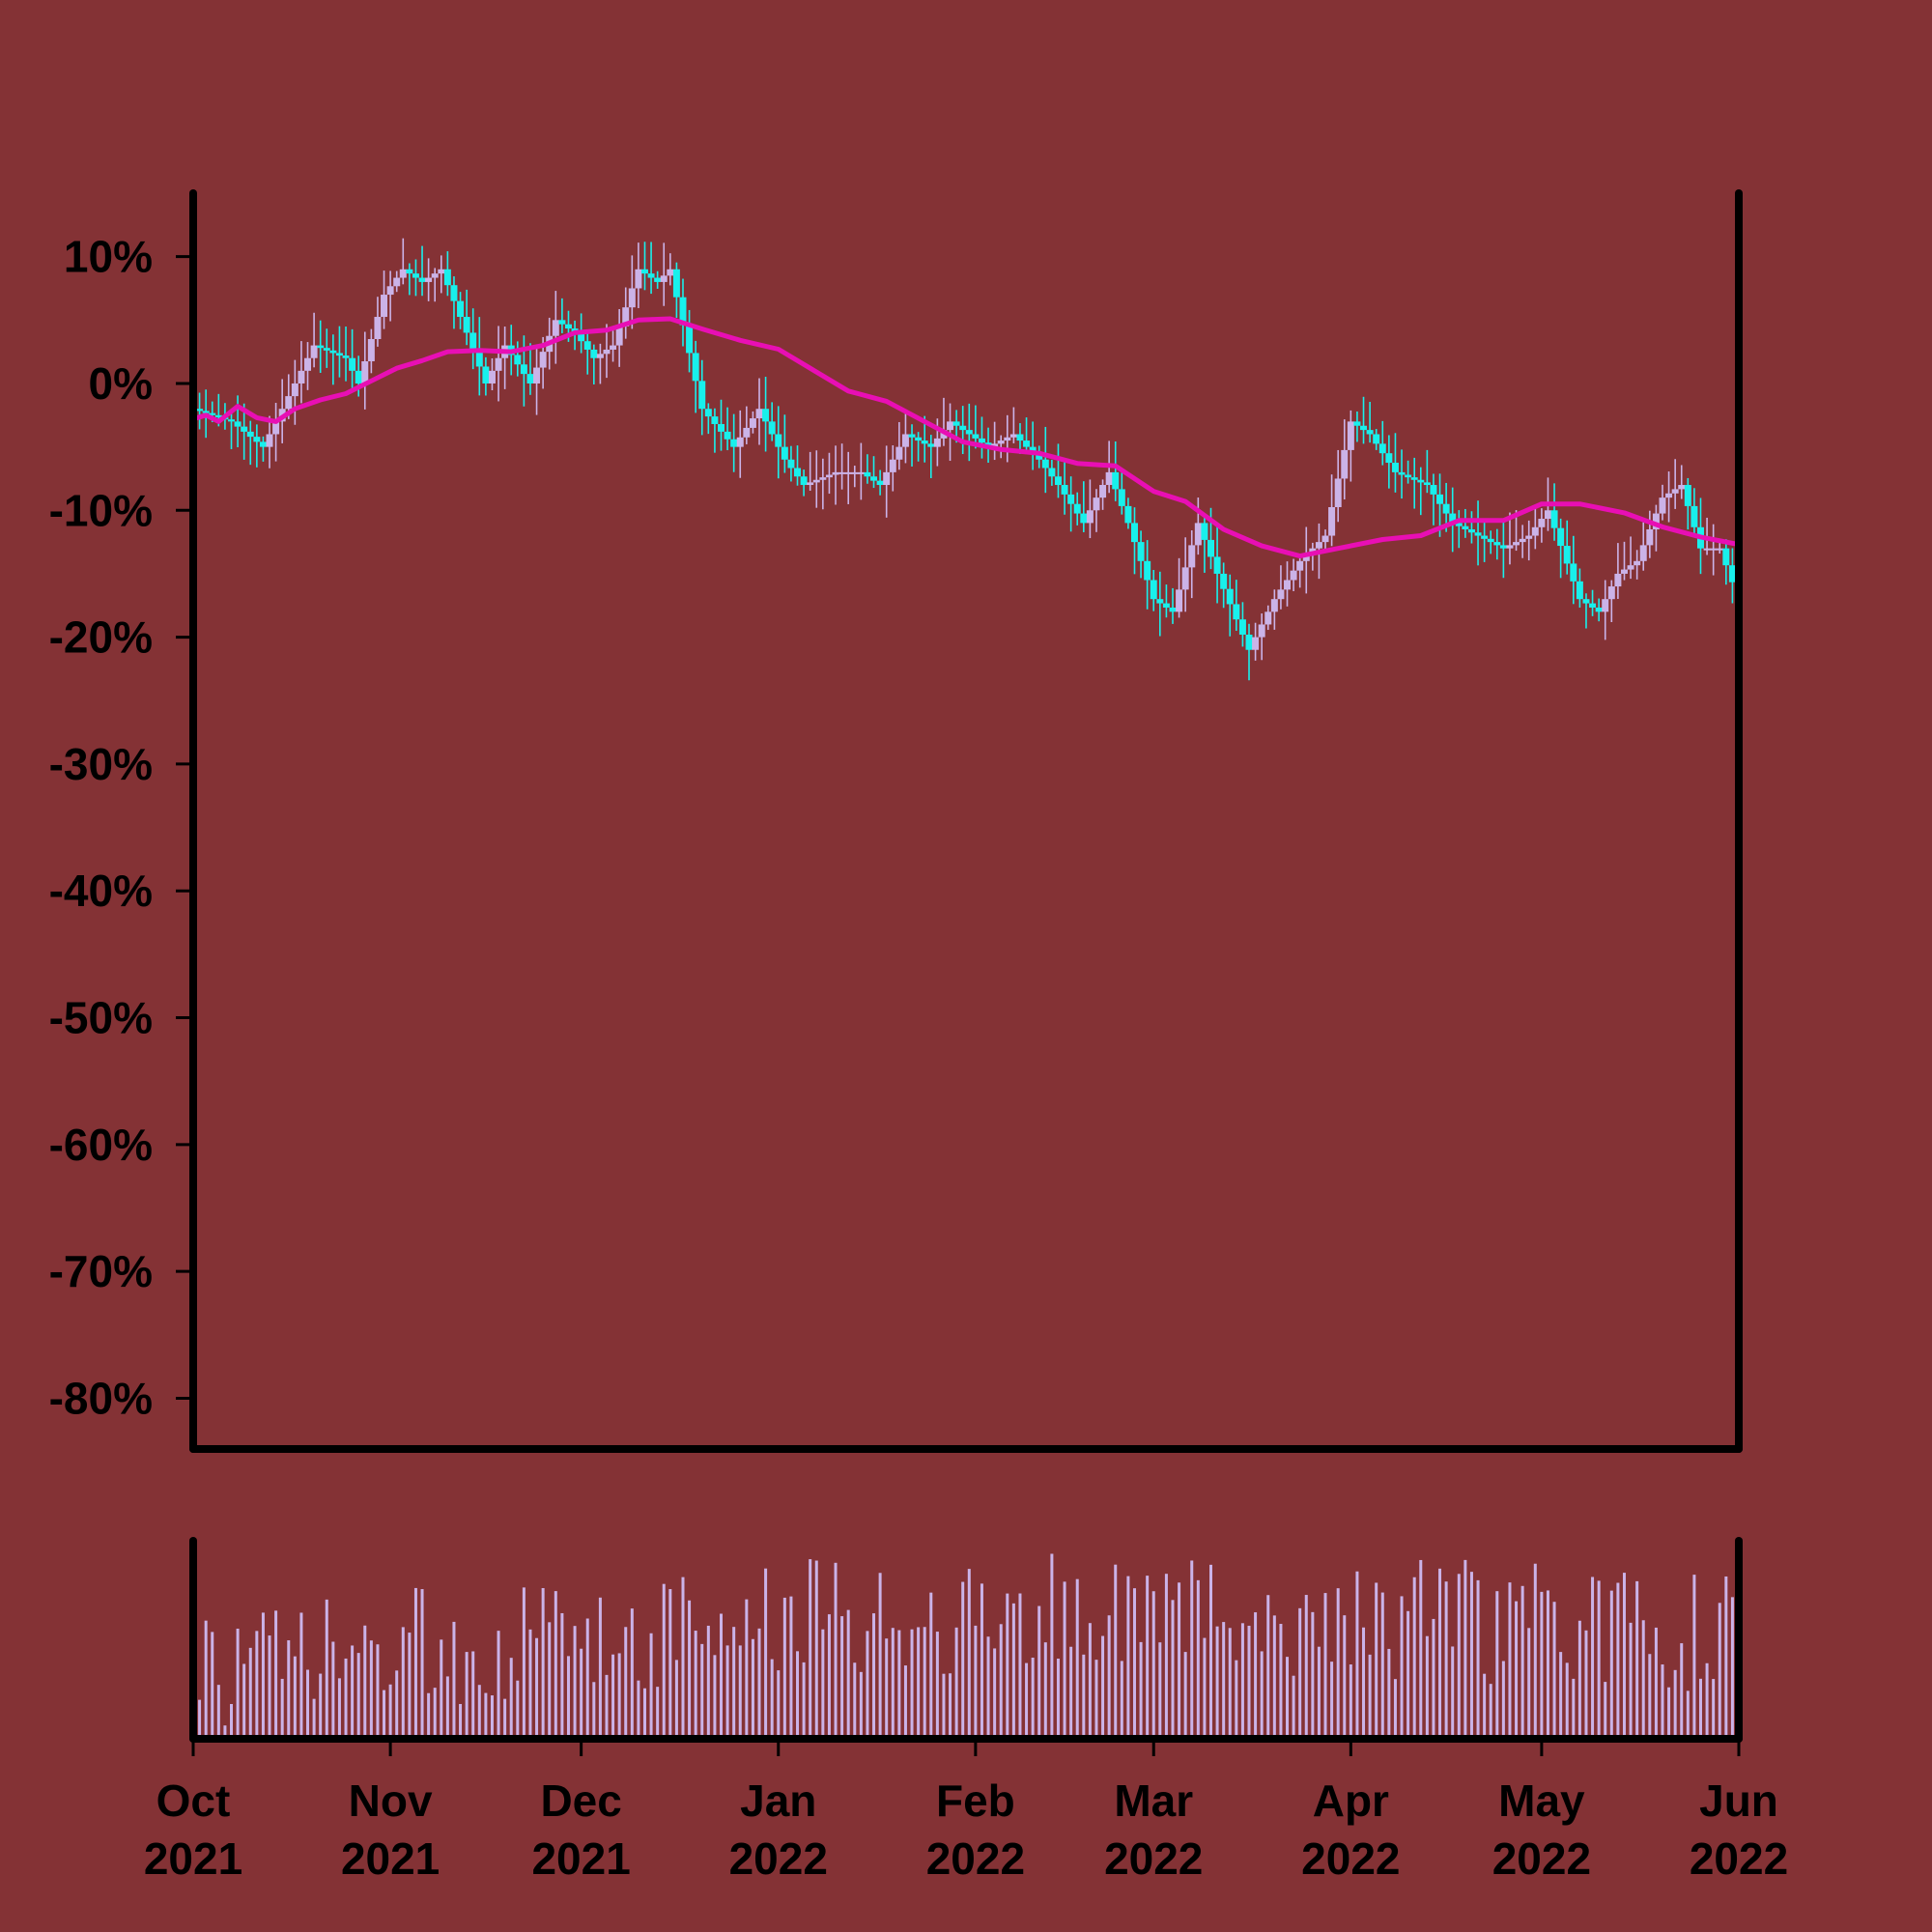 The height and width of the screenshot is (1932, 1932). What do you see at coordinates (1153, 1801) in the screenshot?
I see `date-tick-month: Mar` at bounding box center [1153, 1801].